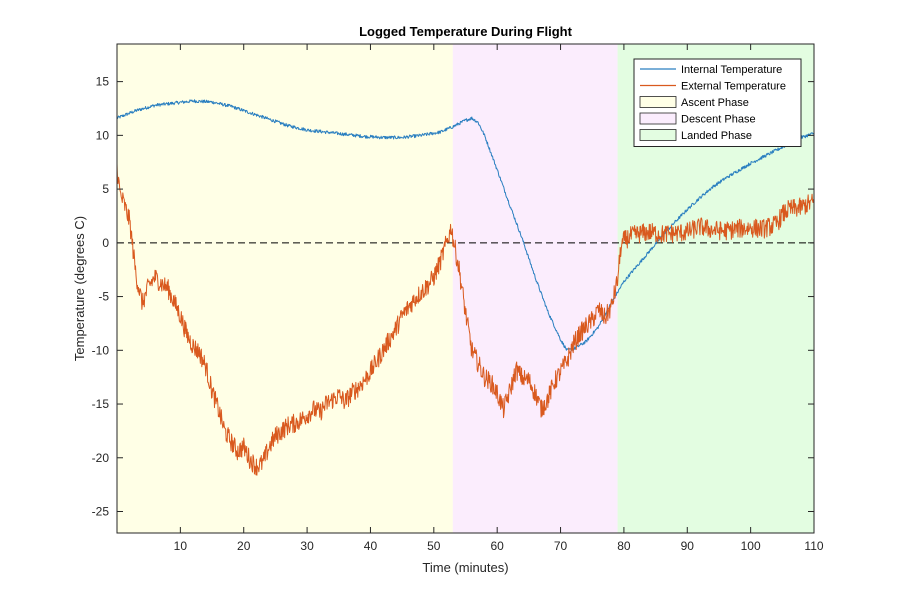 This screenshot has height=600, width=900. I want to click on legend-label-0: Internal Temperature, so click(731, 70).